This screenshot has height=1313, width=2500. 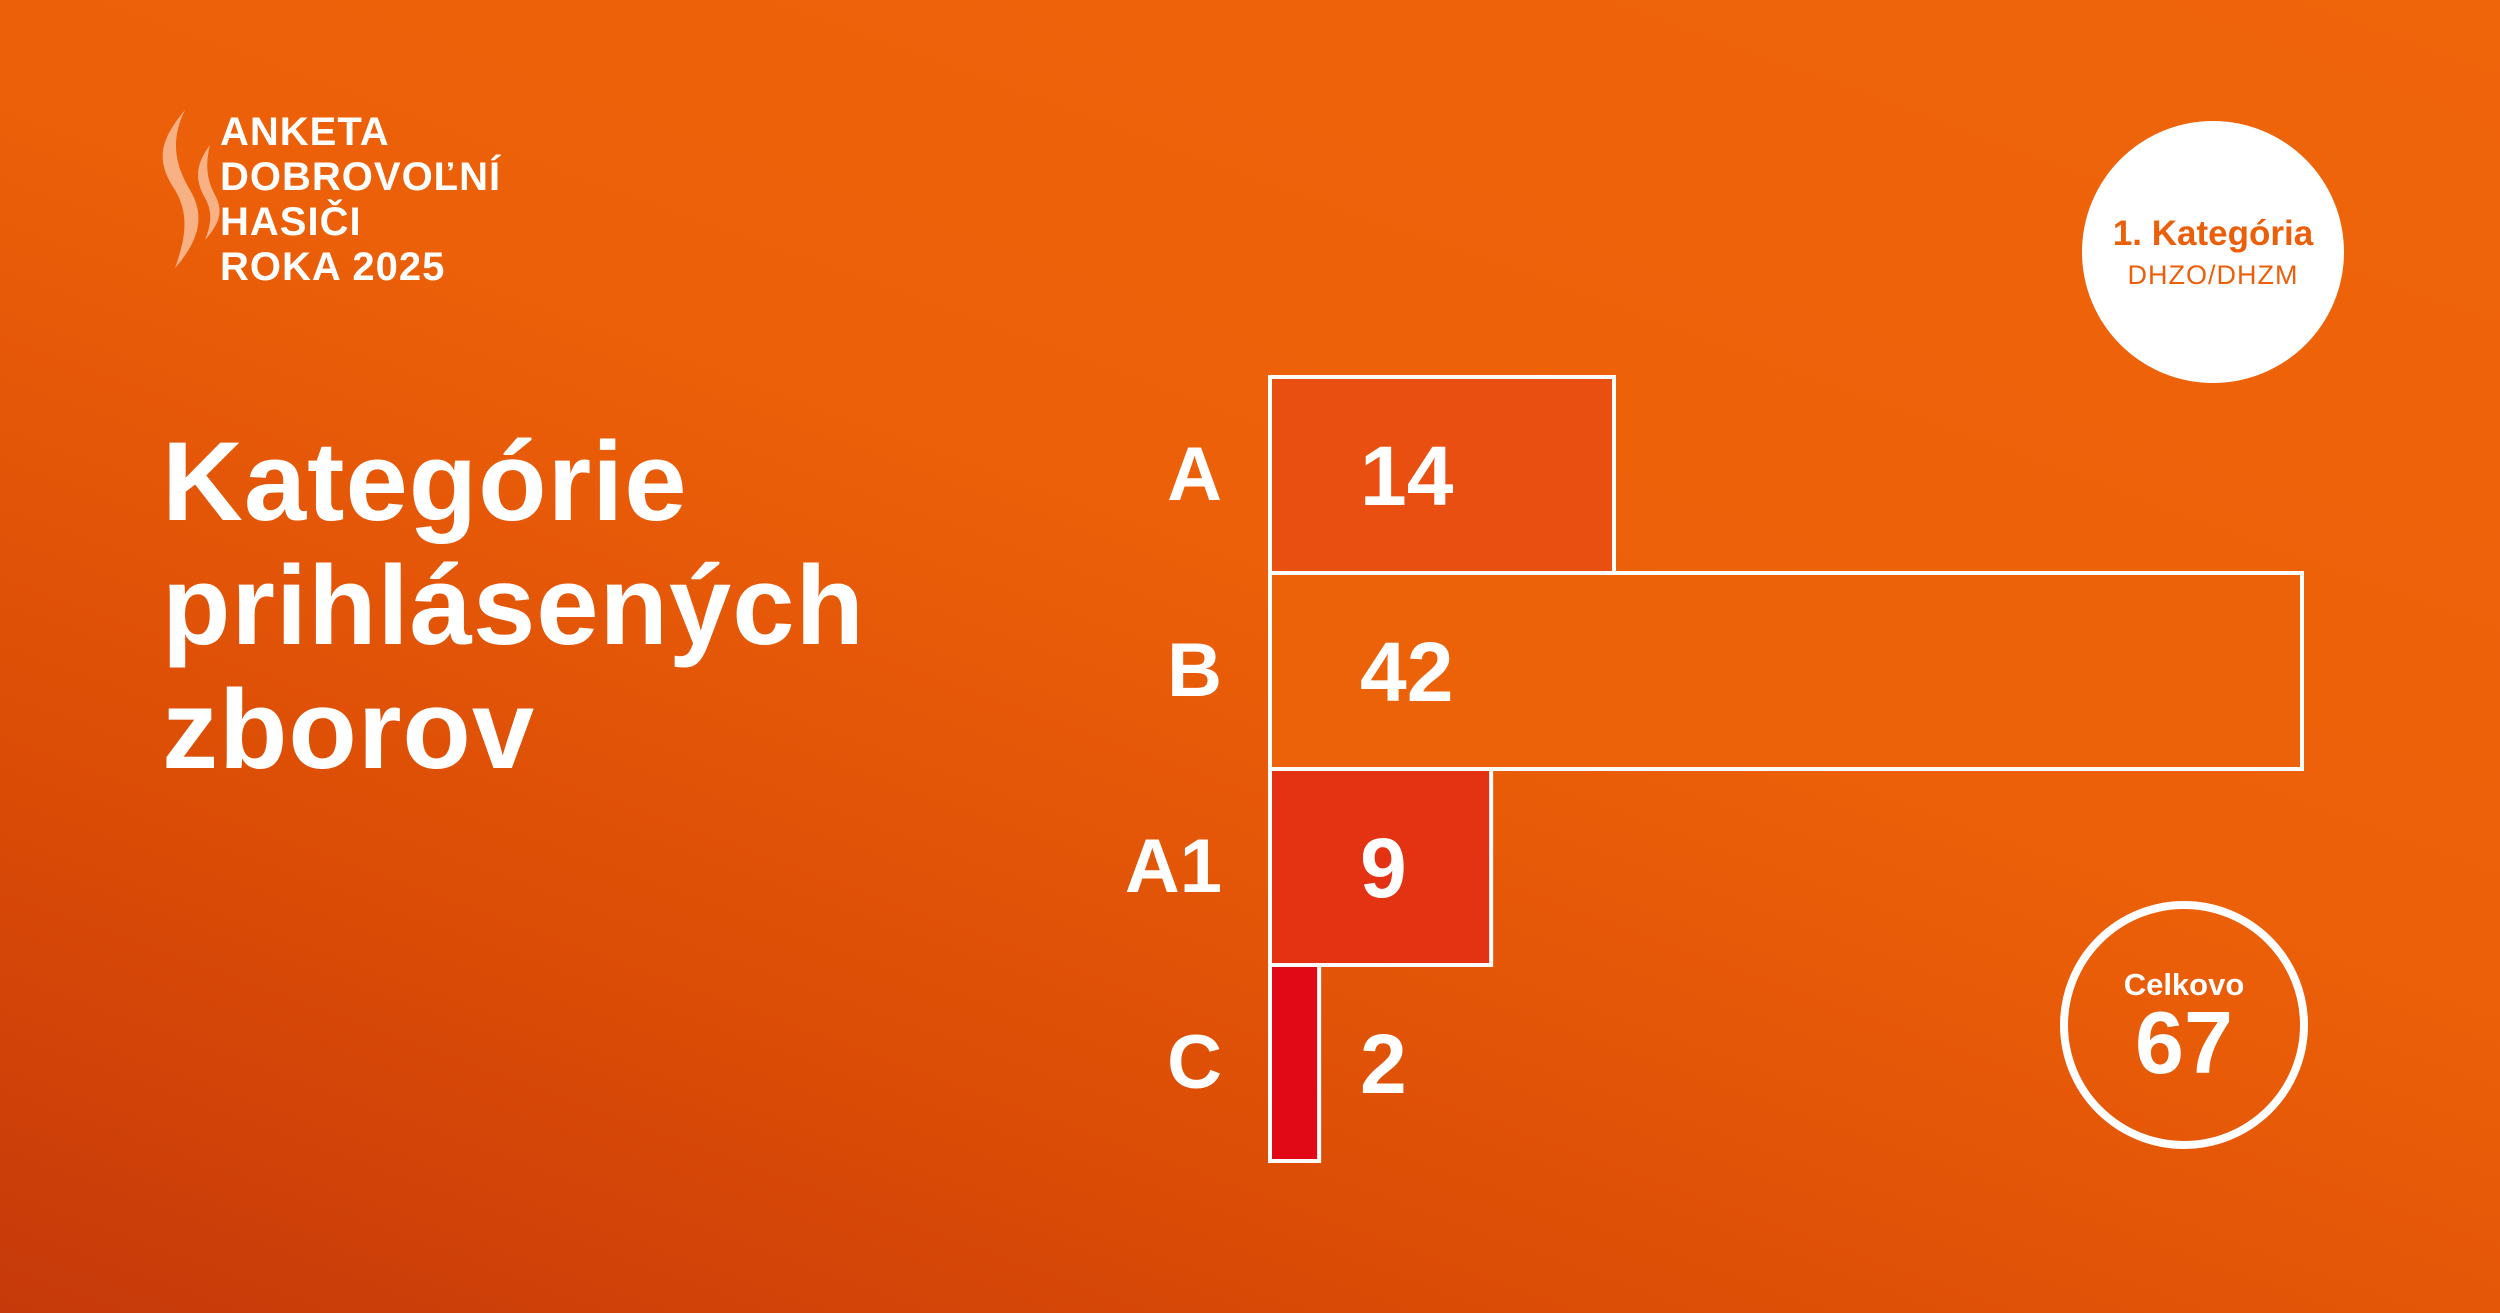 What do you see at coordinates (291, 222) in the screenshot?
I see `logo-line: HASIČI` at bounding box center [291, 222].